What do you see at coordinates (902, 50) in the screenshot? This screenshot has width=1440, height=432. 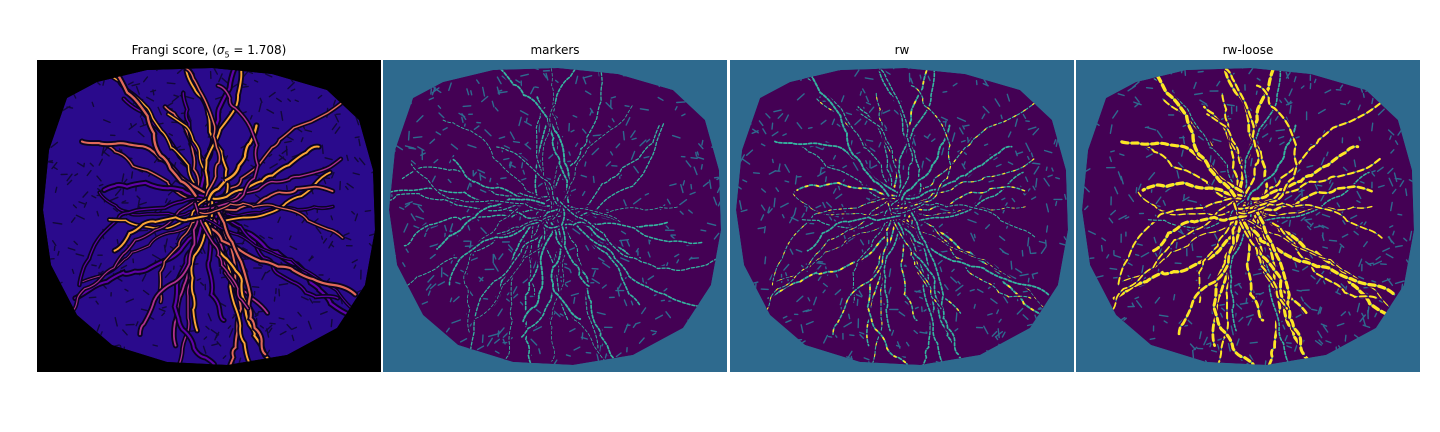 I see `panel-title: rw` at bounding box center [902, 50].